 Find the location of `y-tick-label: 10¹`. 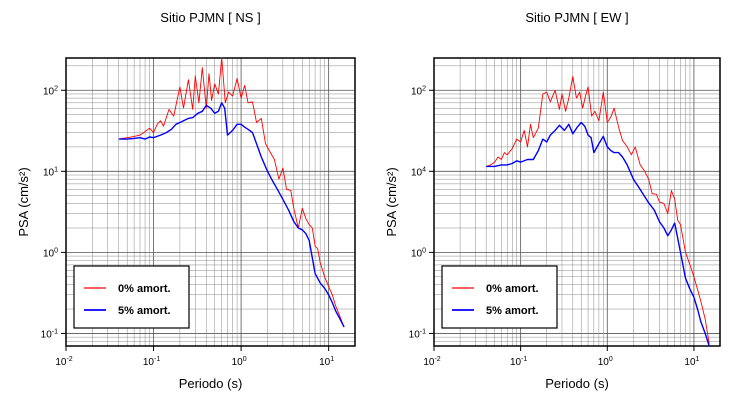

y-tick-label: 10¹ is located at coordinates (50, 172).